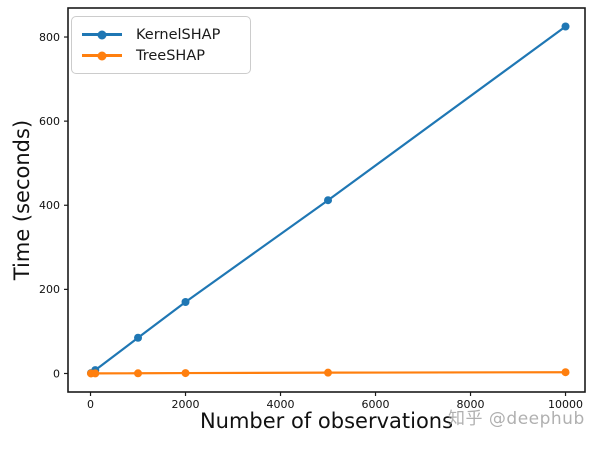 The image size is (600, 449). What do you see at coordinates (56, 373) in the screenshot?
I see `y-tick-label: 0` at bounding box center [56, 373].